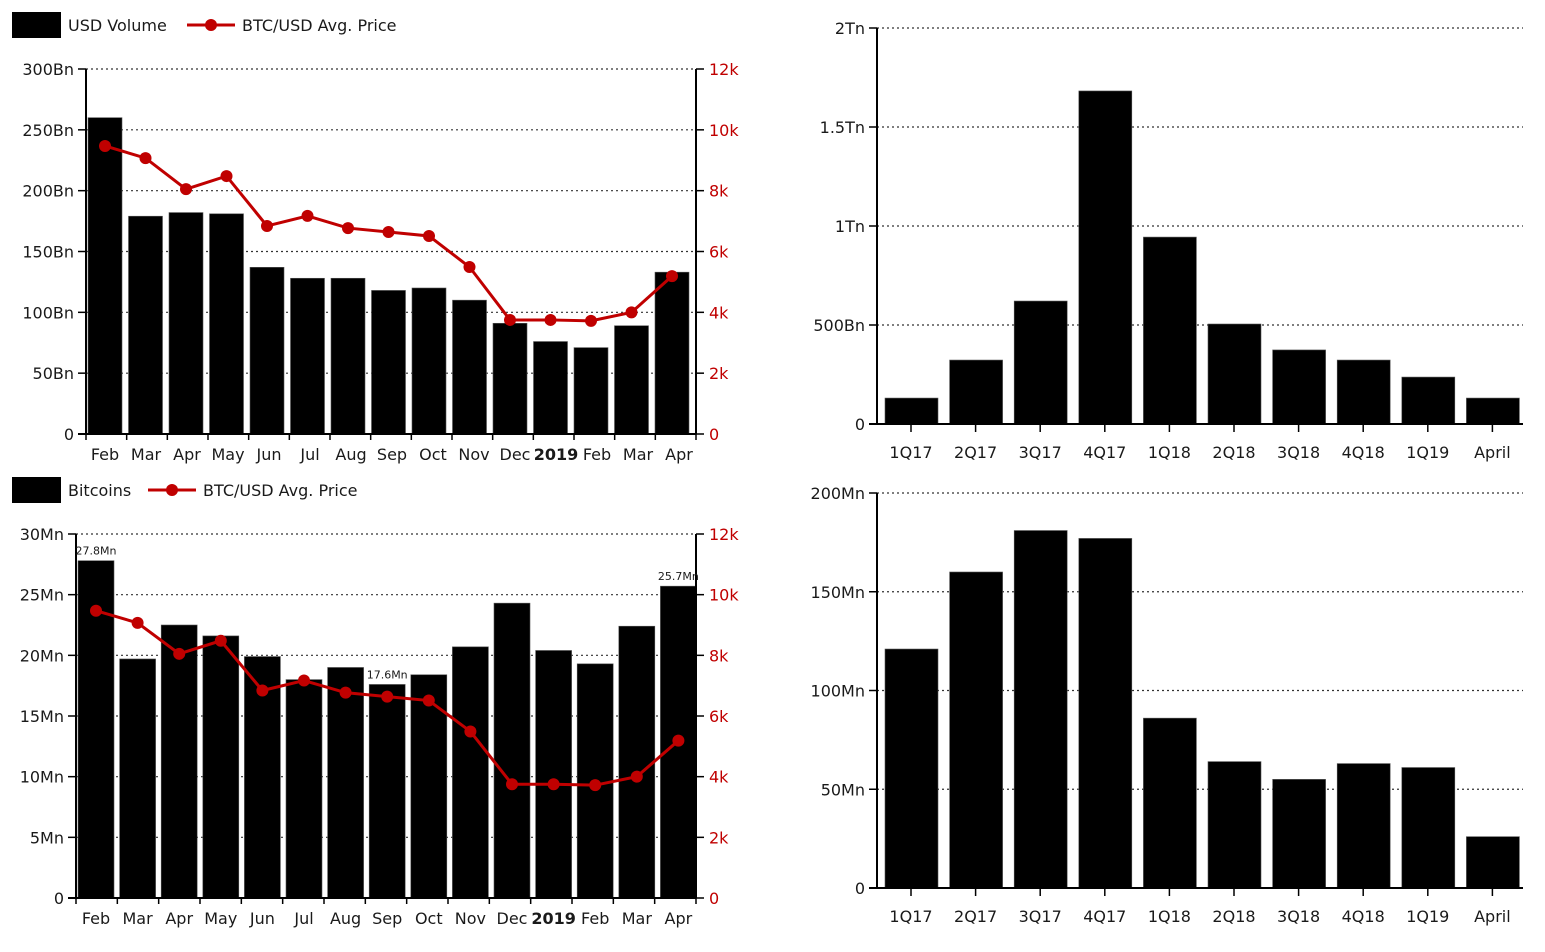 This screenshot has width=1545, height=952. What do you see at coordinates (42, 777) in the screenshot?
I see `y-tick-label: 10Mn` at bounding box center [42, 777].